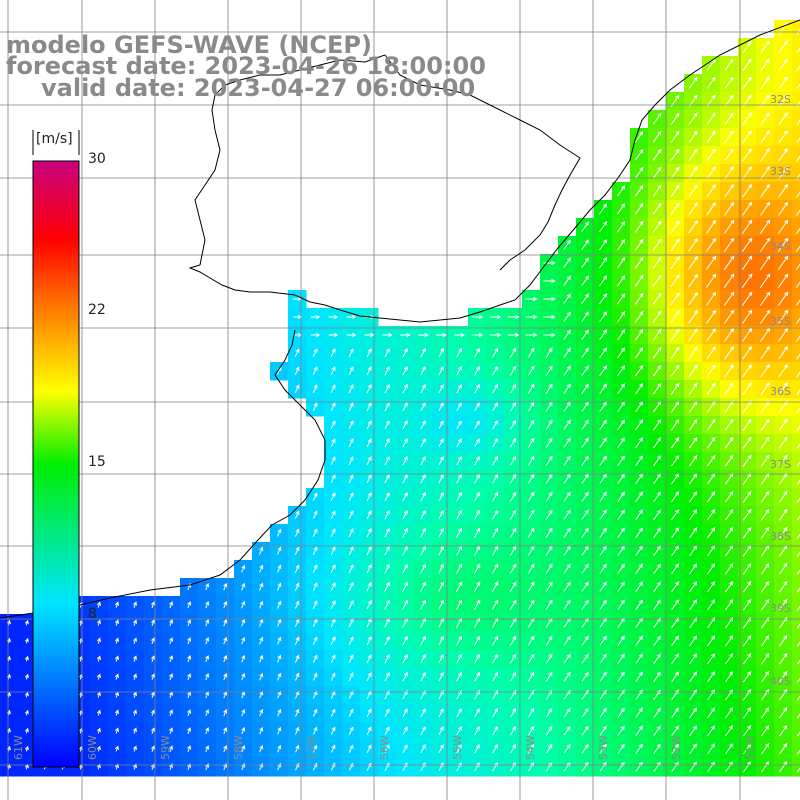  I want to click on lat-label: 33S, so click(780, 171).